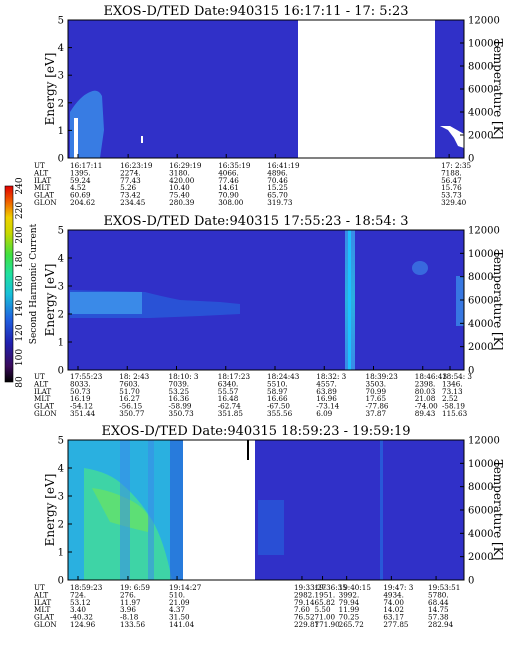  I want to click on ephemeris-cell: 51.70, so click(129, 391).